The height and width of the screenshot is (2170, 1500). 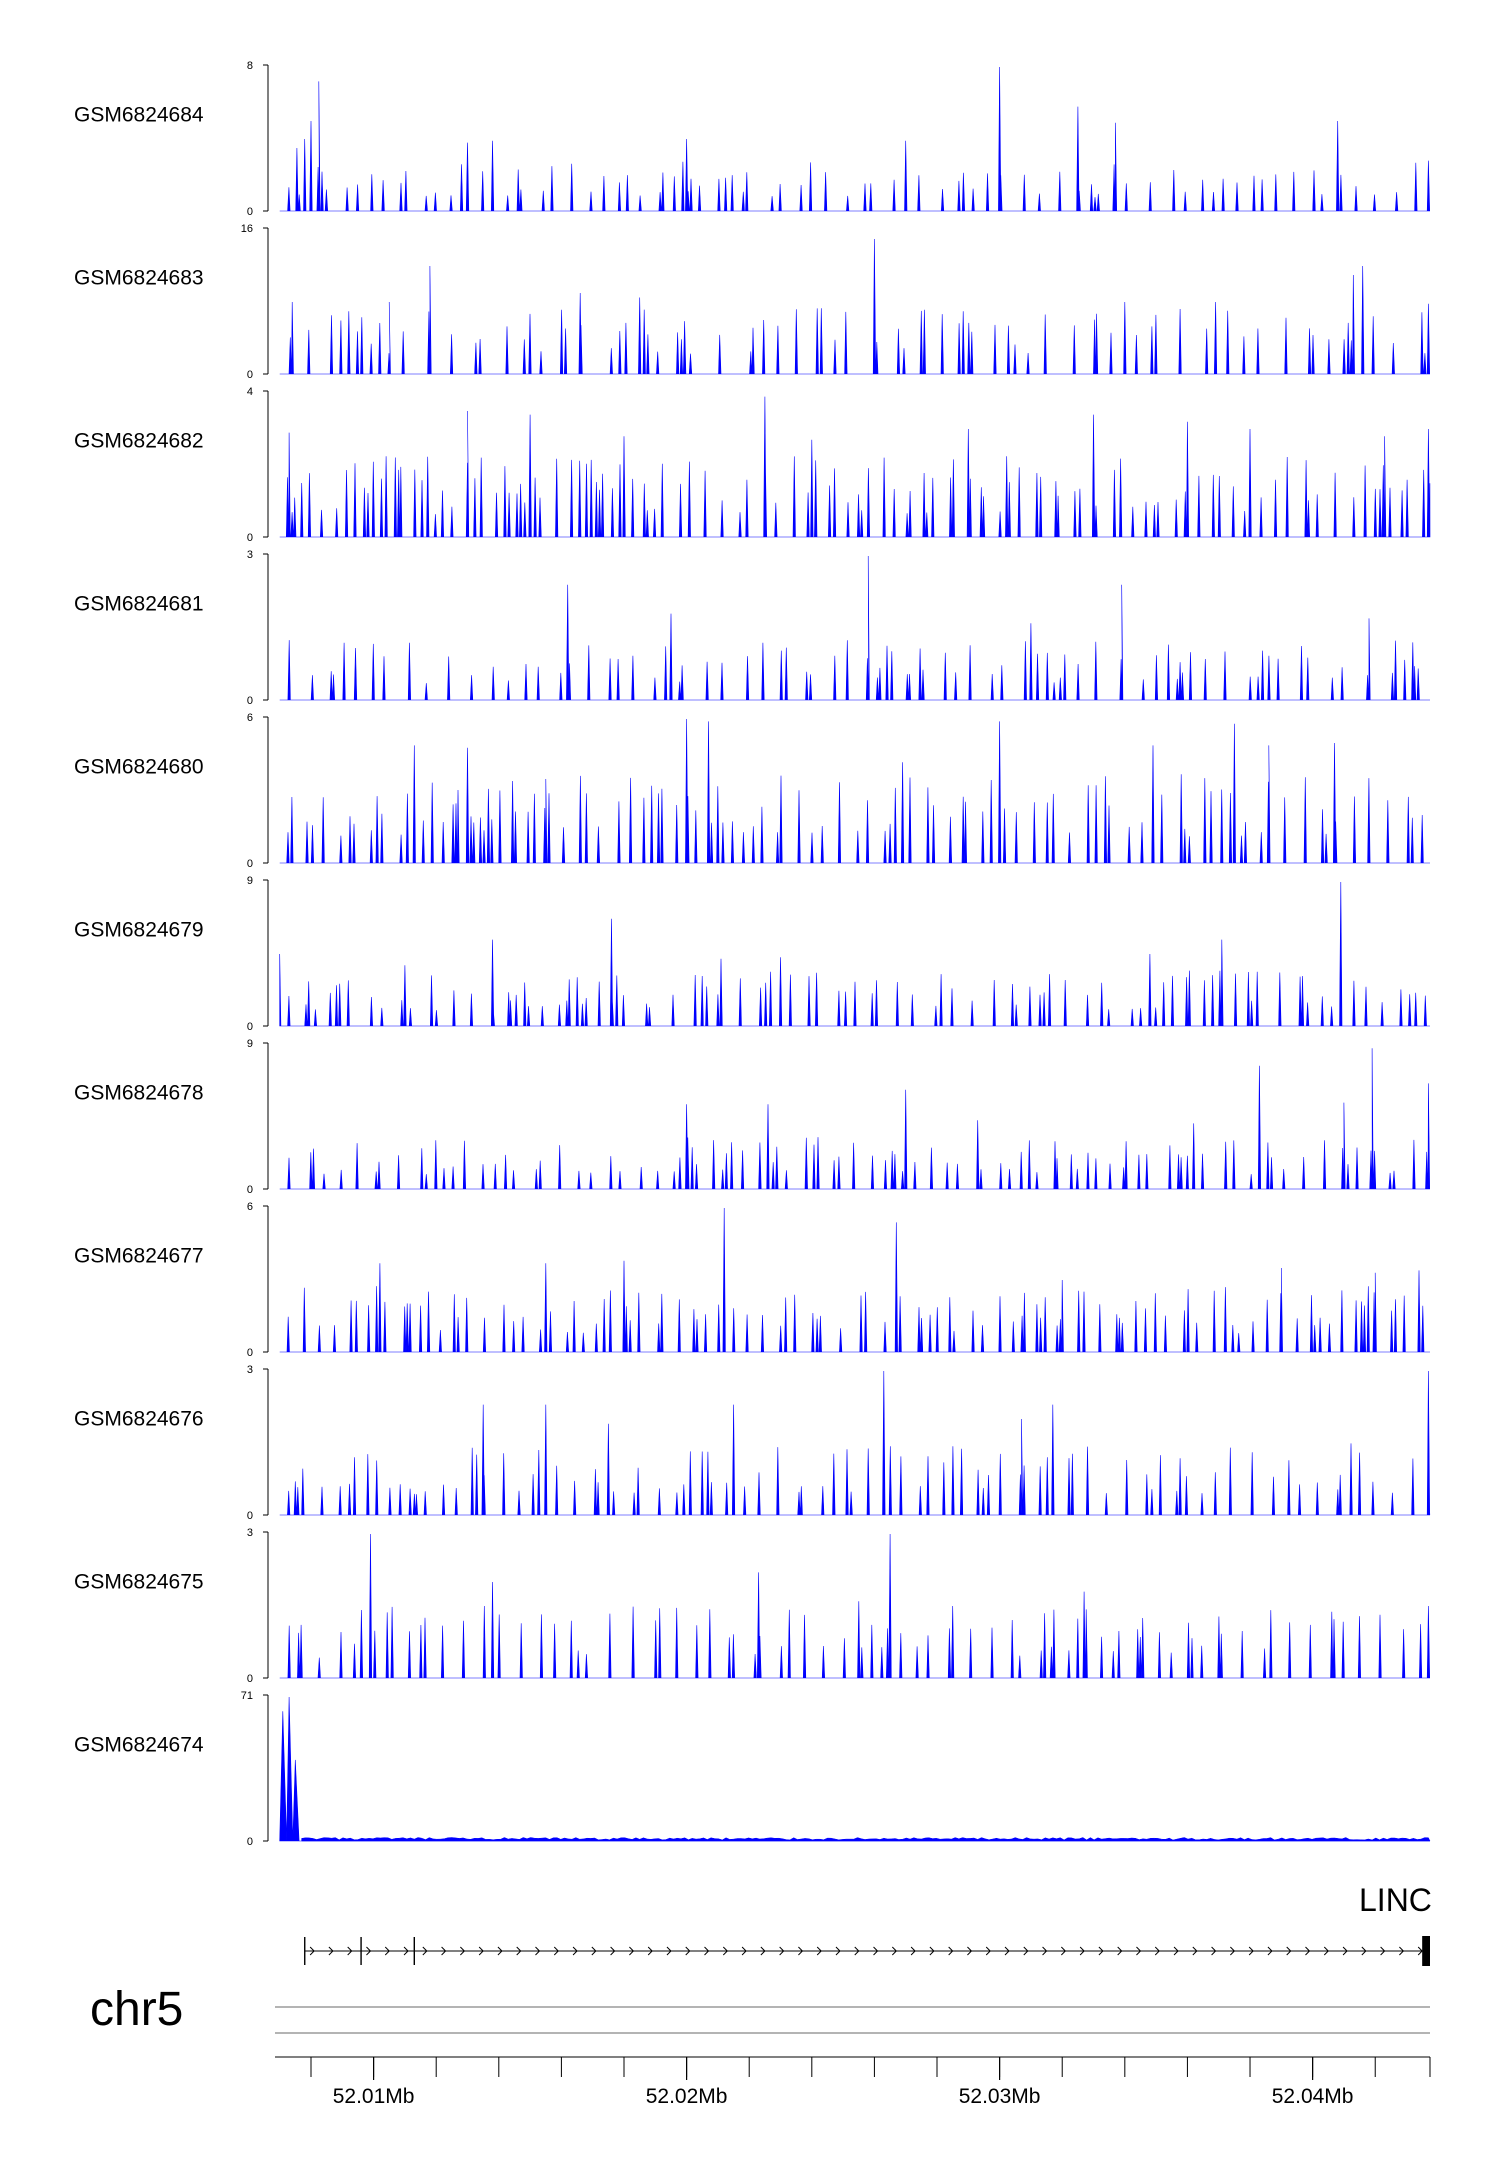 What do you see at coordinates (866, 1839) in the screenshot?
I see `coverage-baseline` at bounding box center [866, 1839].